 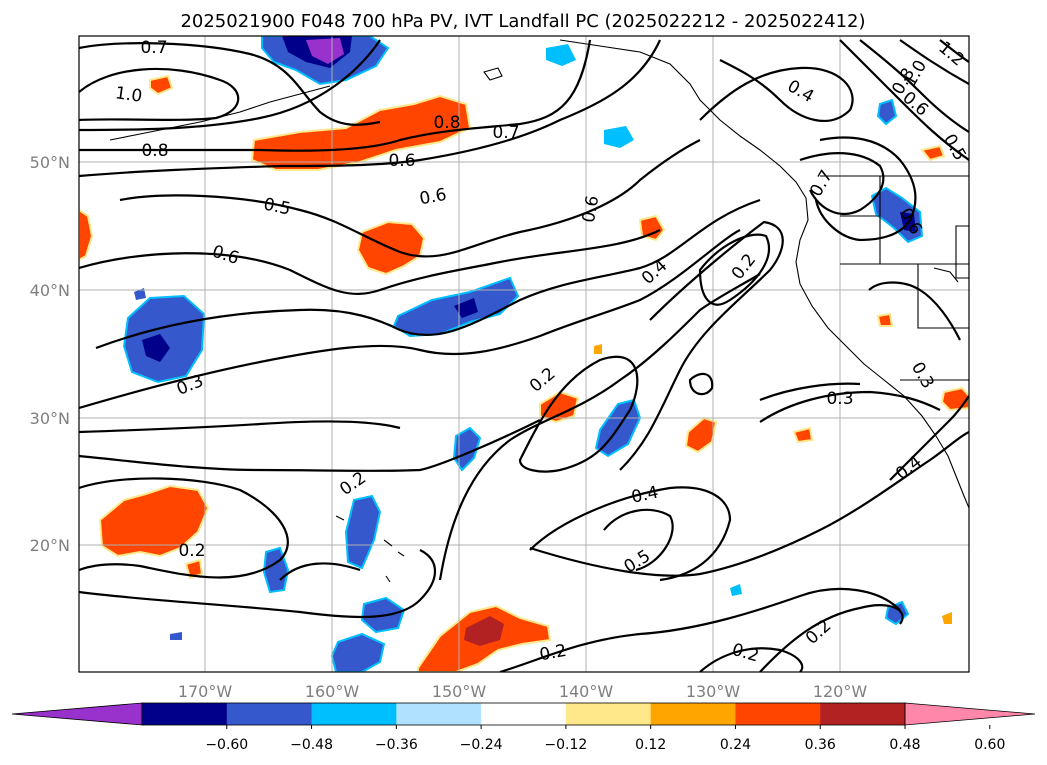 What do you see at coordinates (459, 691) in the screenshot?
I see `lon-label: 150°W` at bounding box center [459, 691].